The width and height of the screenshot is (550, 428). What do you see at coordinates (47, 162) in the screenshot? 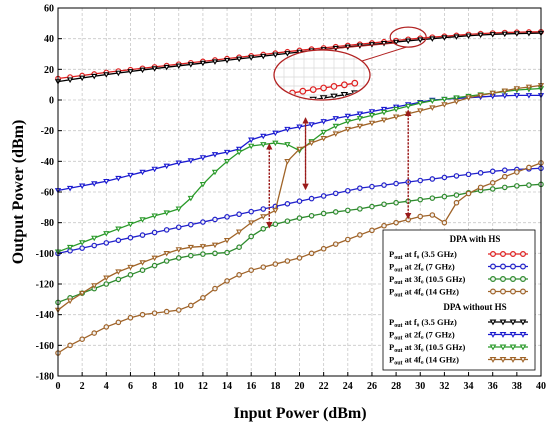
I see `y-tick-label: -40` at bounding box center [47, 162].